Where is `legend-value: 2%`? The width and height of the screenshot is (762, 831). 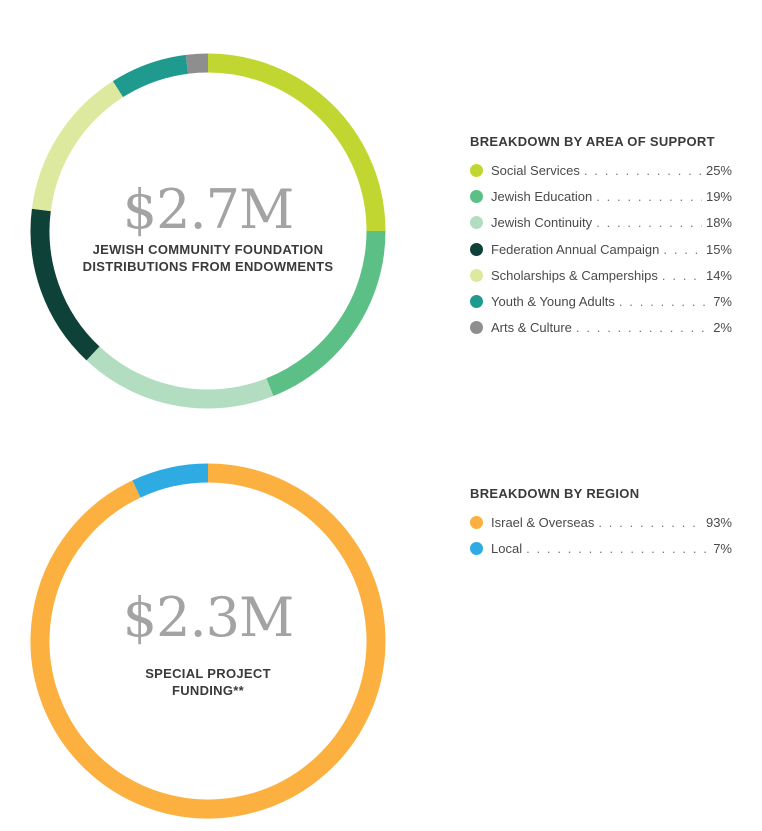 legend-value: 2% is located at coordinates (722, 328).